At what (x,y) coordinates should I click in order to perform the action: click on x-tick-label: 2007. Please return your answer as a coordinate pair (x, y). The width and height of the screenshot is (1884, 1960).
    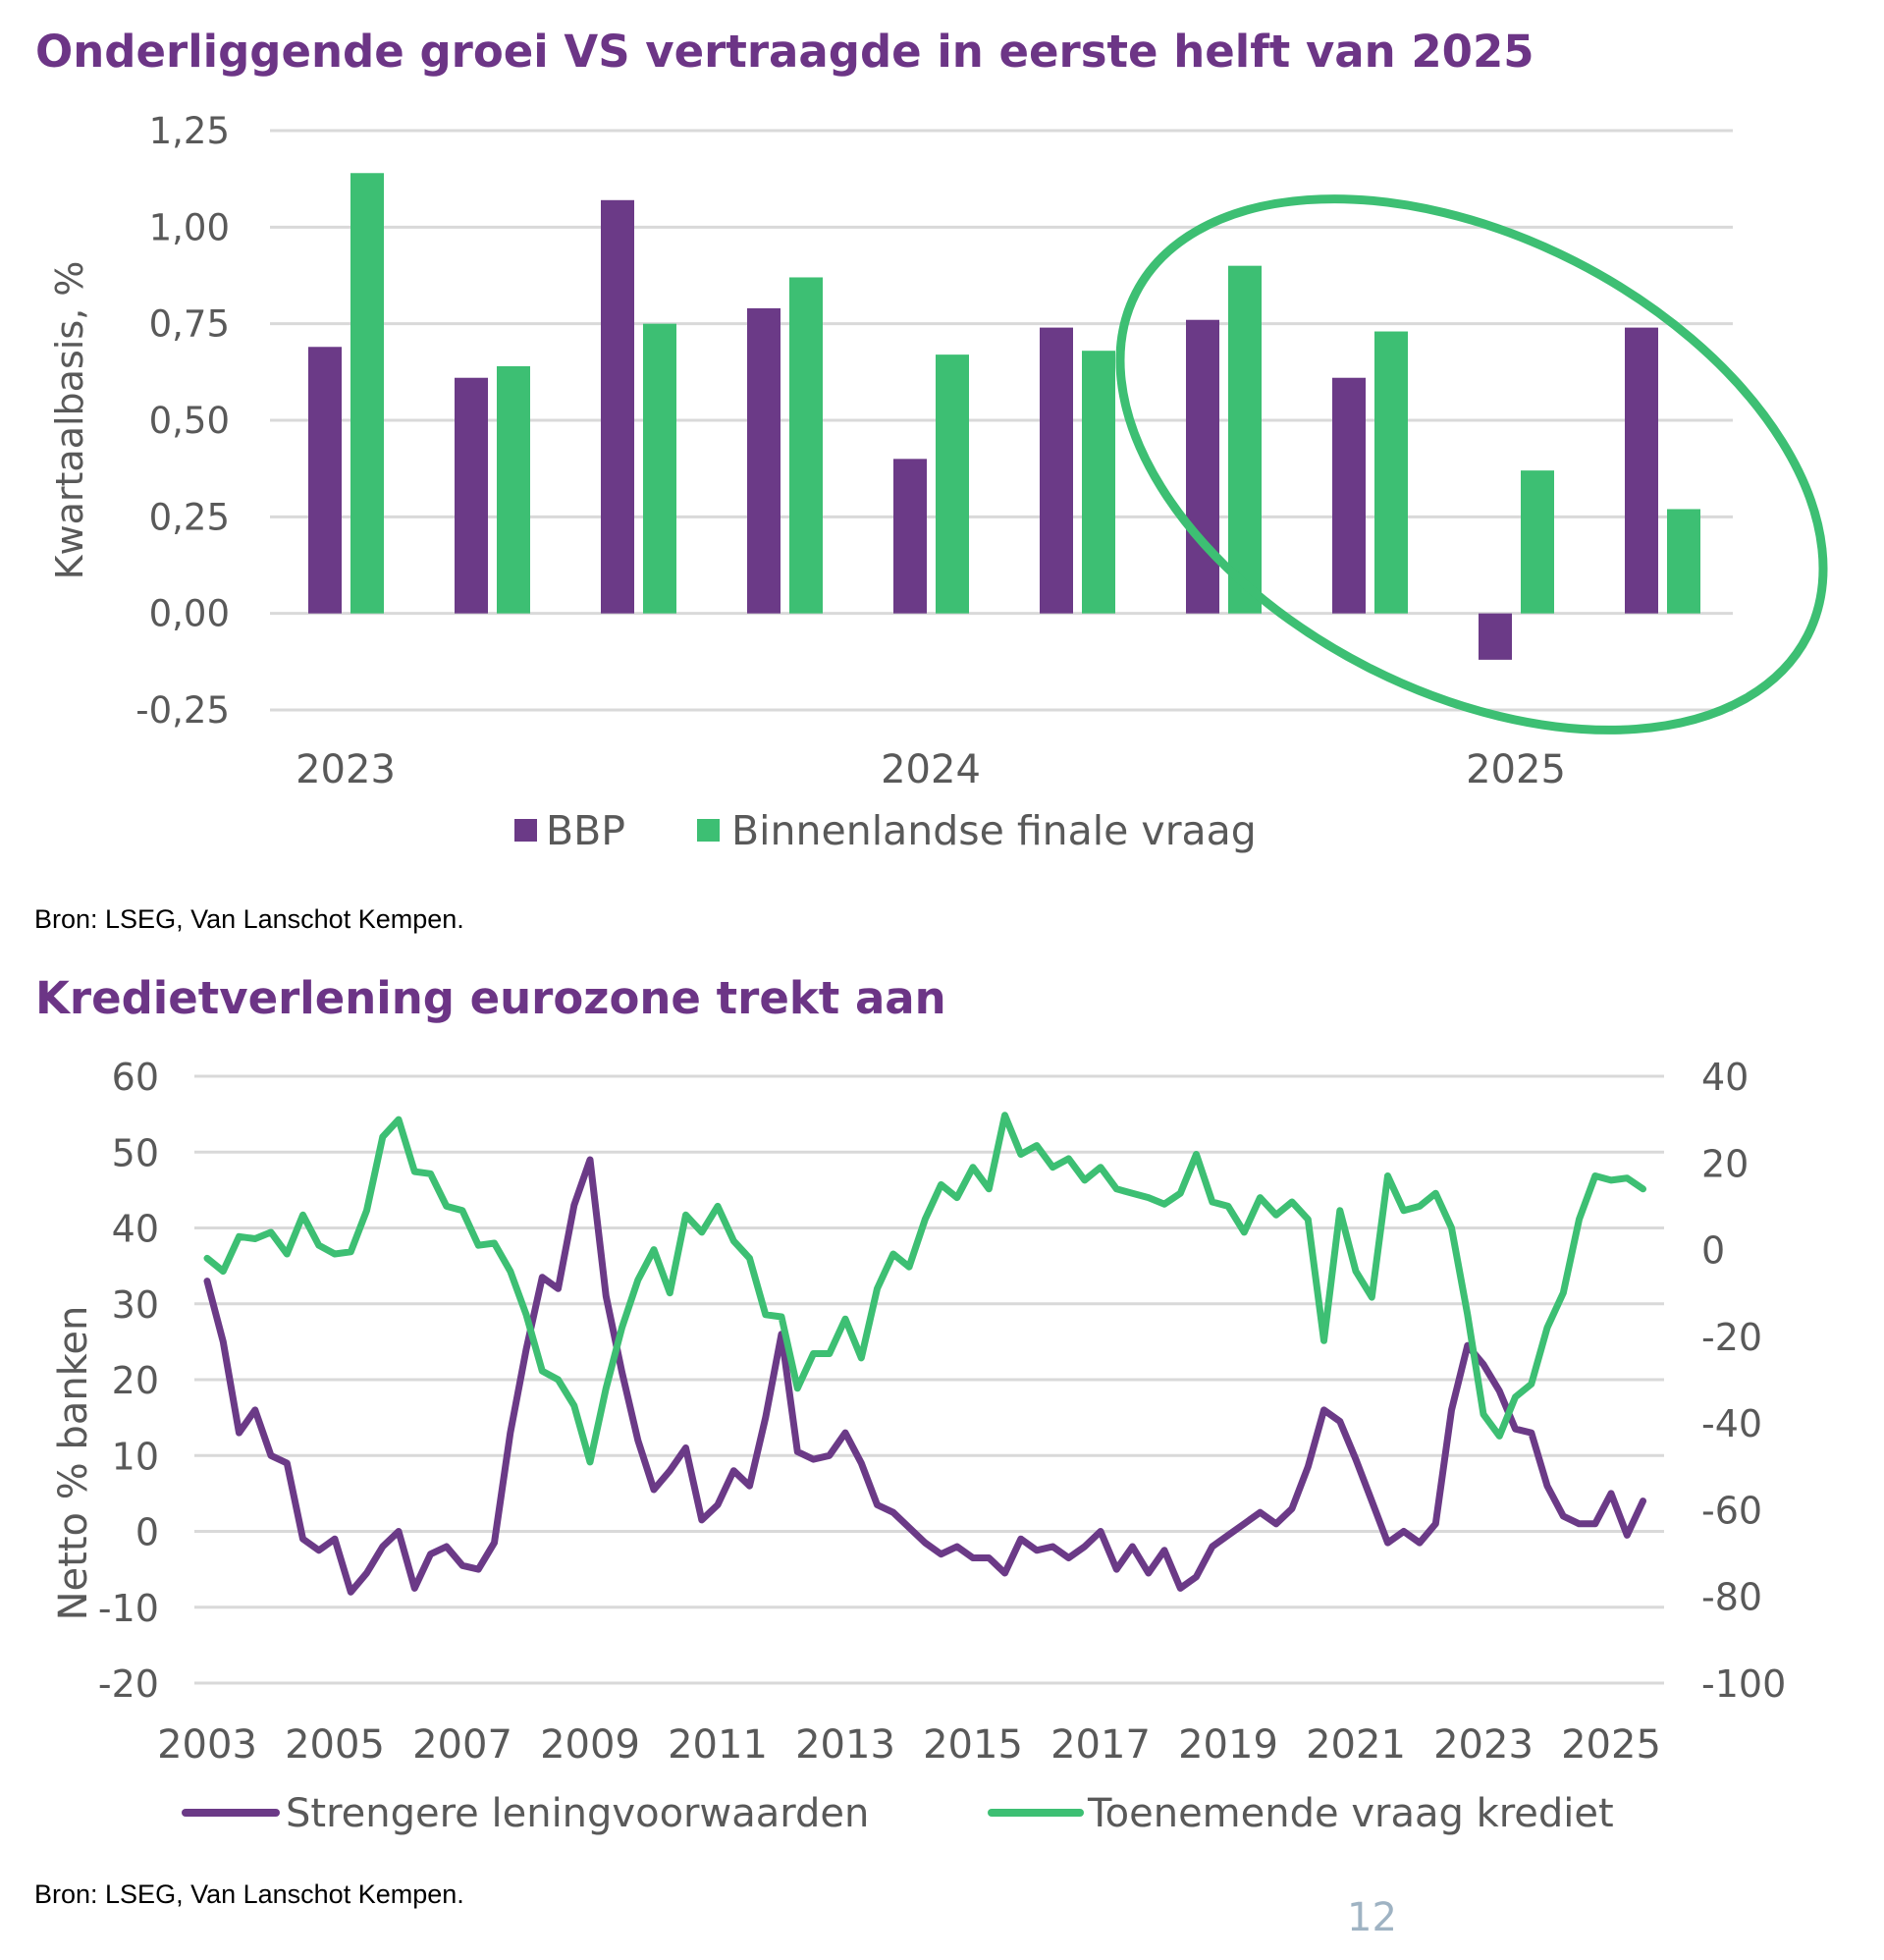
    Looking at the image, I should click on (462, 1745).